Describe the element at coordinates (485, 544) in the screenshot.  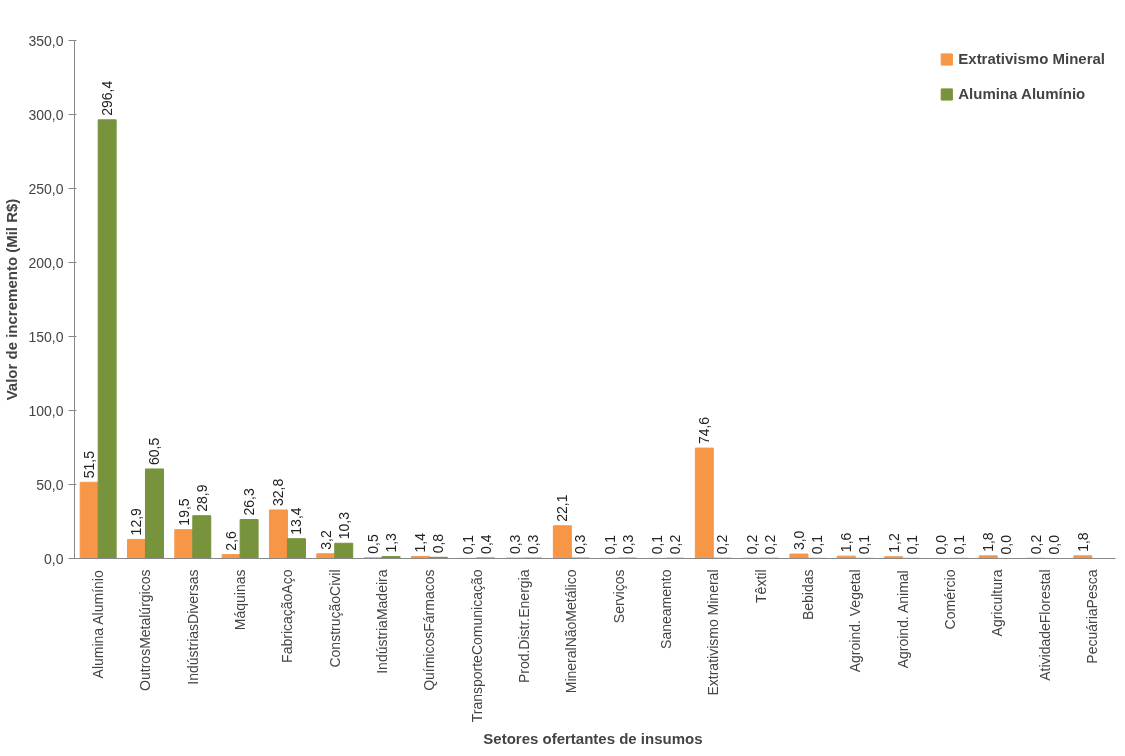
I see `data-label: 0,4` at that location.